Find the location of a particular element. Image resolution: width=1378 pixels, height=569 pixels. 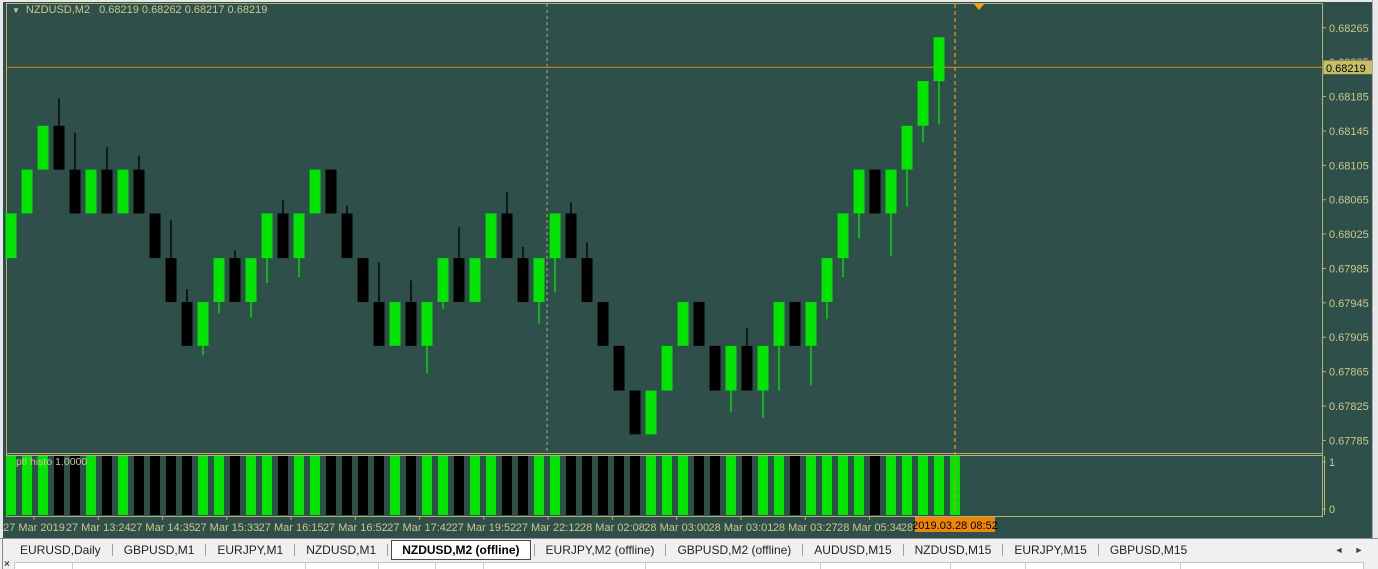

chart-tab: EURUSD,Daily is located at coordinates (60, 549).